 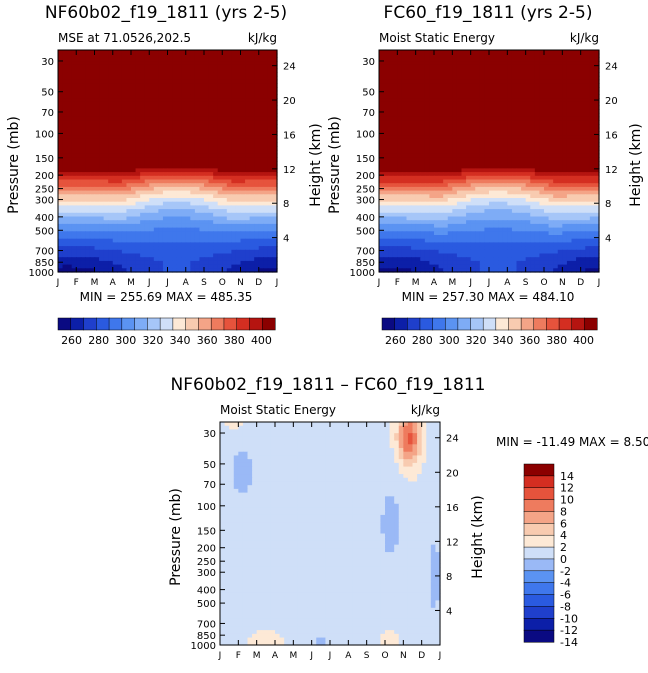 What do you see at coordinates (180, 340) in the screenshot?
I see `colorbar-label: 340` at bounding box center [180, 340].